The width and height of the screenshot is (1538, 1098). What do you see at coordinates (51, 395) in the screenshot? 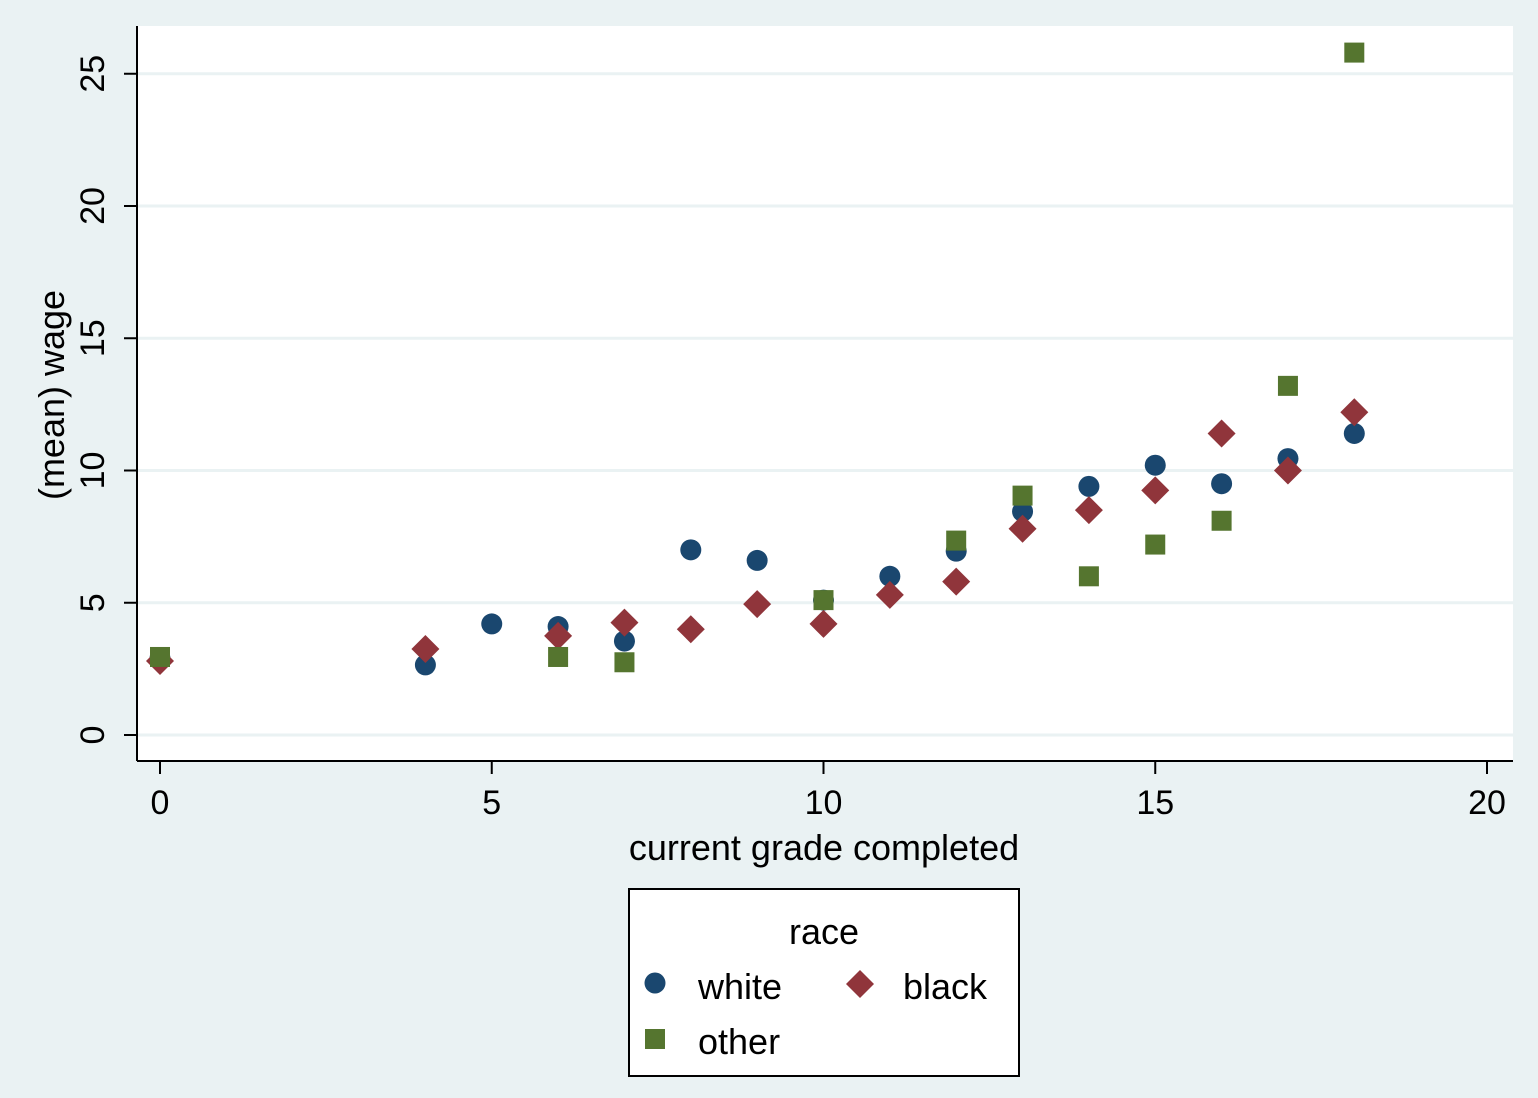
I see `y-axis-title: (mean) wage` at bounding box center [51, 395].